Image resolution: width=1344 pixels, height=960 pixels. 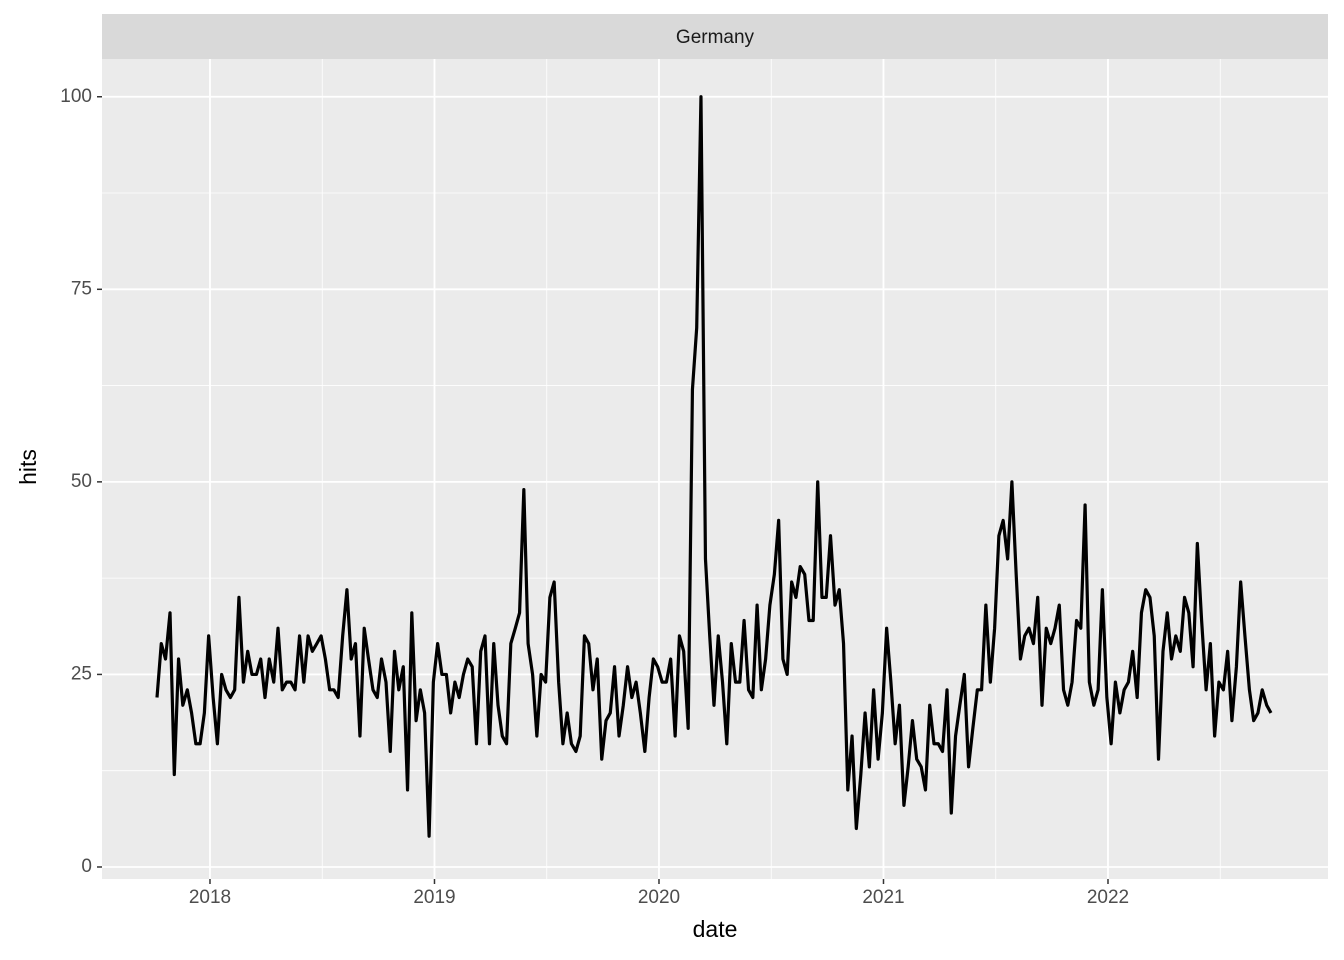 What do you see at coordinates (86, 866) in the screenshot?
I see `y-tick-label: 0` at bounding box center [86, 866].